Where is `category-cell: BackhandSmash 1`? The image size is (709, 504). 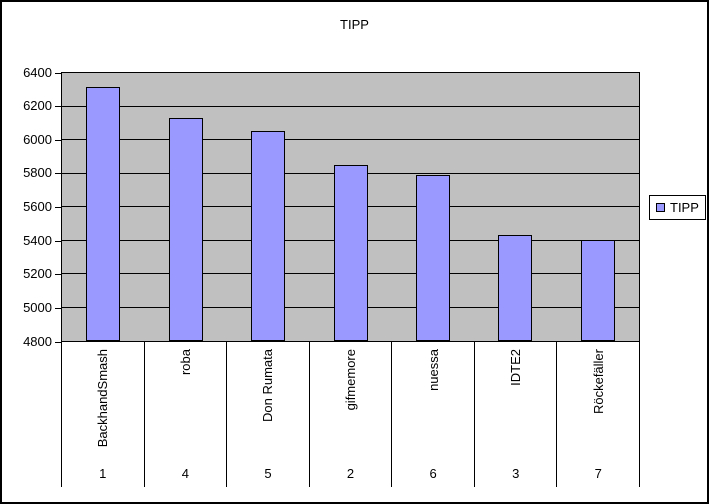
category-cell: BackhandSmash 1 is located at coordinates (103, 414).